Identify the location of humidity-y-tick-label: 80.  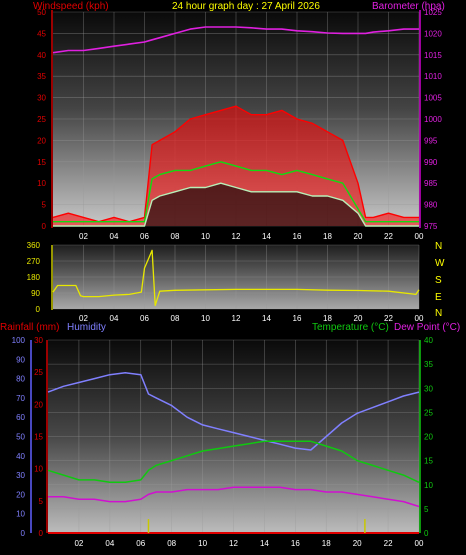
(20, 379).